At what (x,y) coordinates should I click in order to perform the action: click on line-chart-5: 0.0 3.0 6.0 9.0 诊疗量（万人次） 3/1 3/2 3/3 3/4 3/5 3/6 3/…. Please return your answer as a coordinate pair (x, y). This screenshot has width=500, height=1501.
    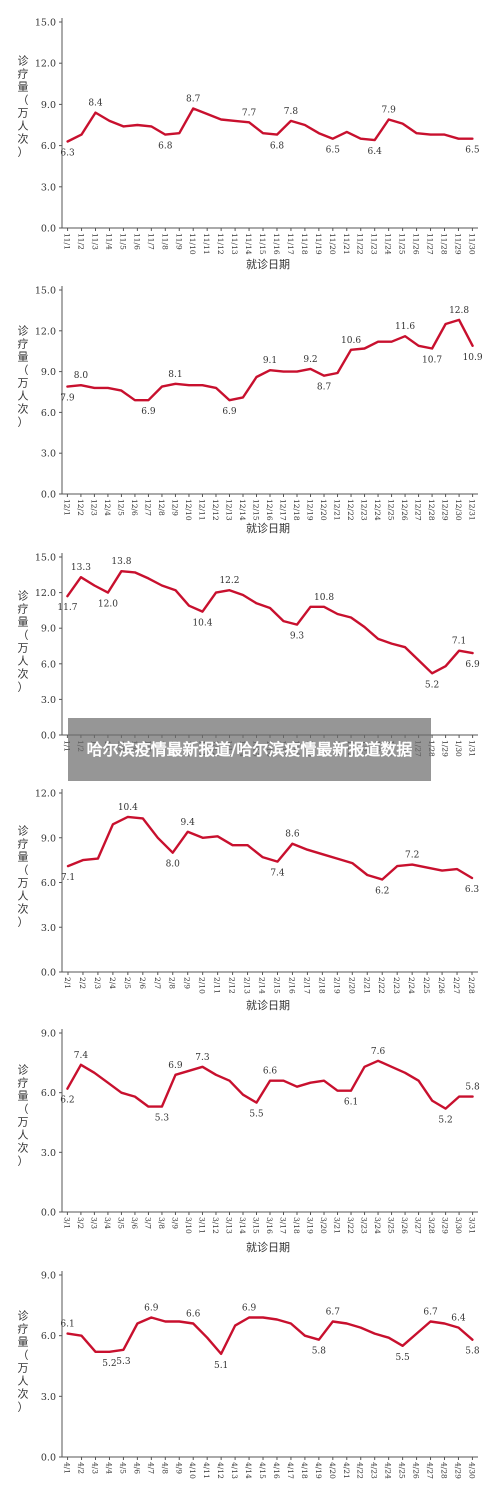
    Looking at the image, I should click on (249, 1142).